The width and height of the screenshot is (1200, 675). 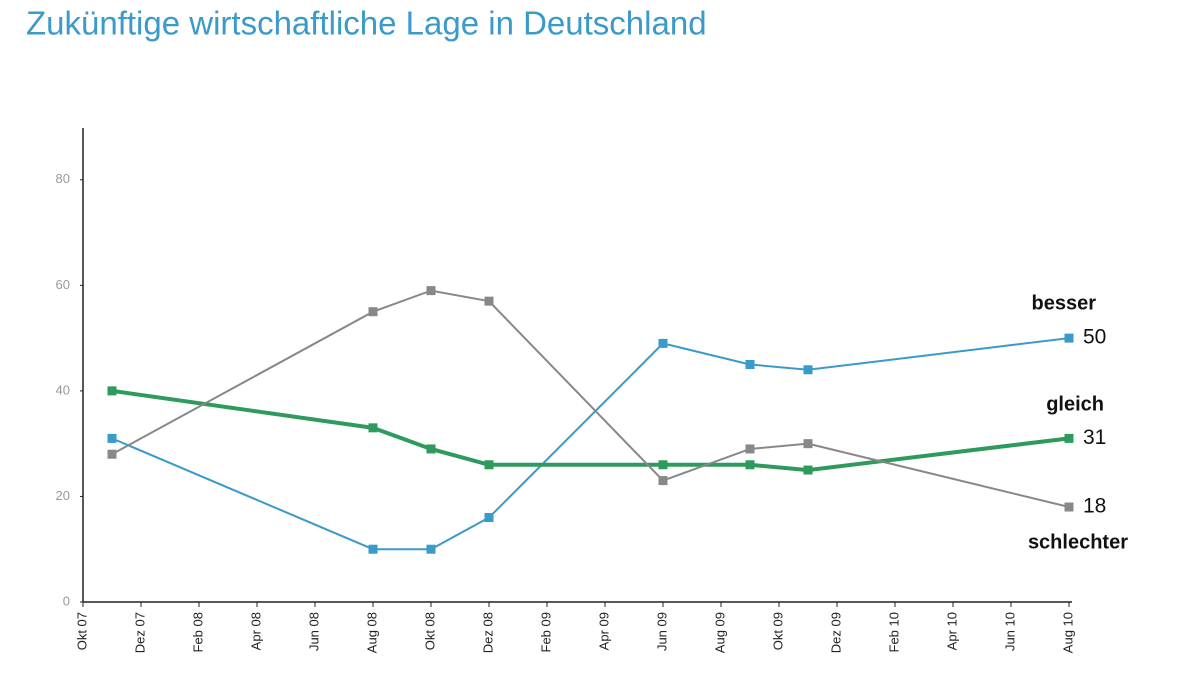 What do you see at coordinates (63, 178) in the screenshot?
I see `y-tick-label: 80` at bounding box center [63, 178].